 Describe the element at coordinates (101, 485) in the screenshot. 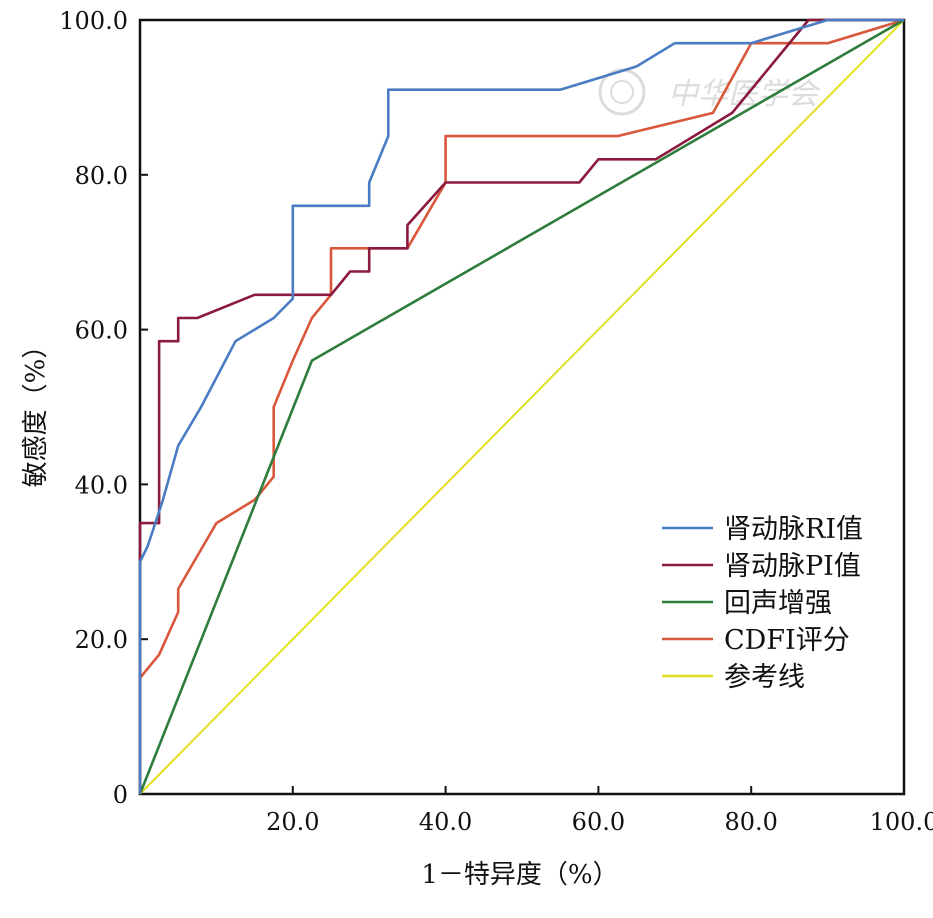

I see `y-tick-label: 40.0` at that location.